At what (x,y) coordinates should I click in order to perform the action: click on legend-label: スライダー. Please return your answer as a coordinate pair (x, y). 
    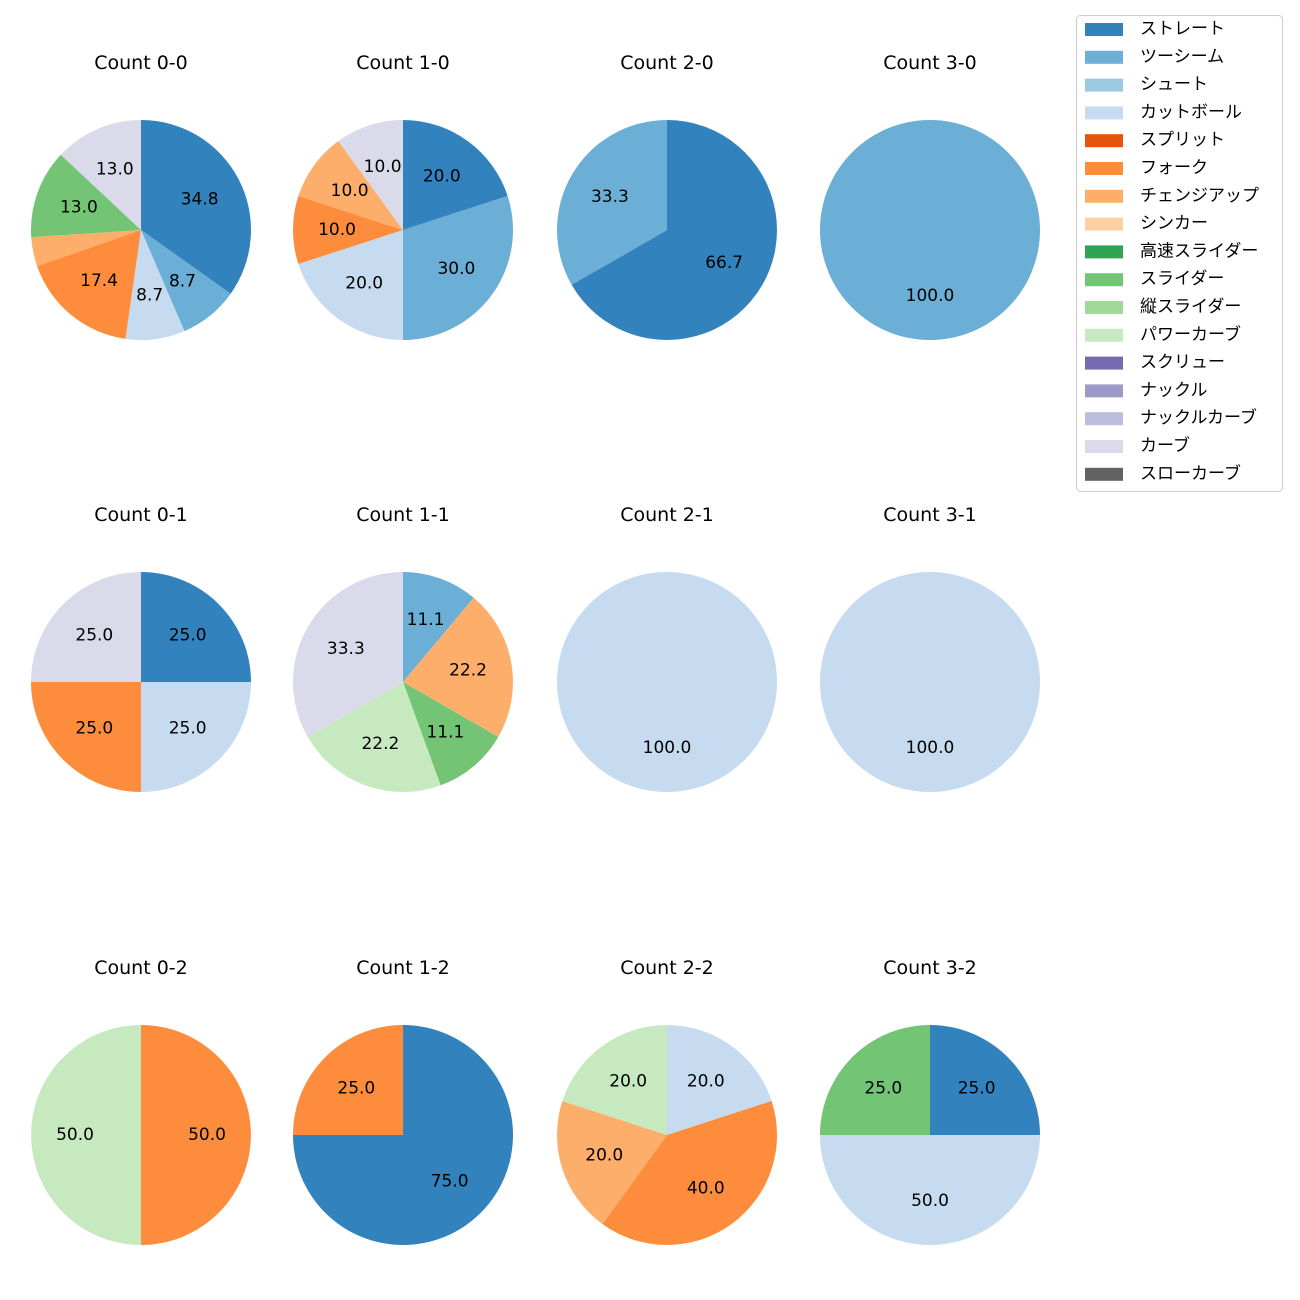
    Looking at the image, I should click on (1182, 279).